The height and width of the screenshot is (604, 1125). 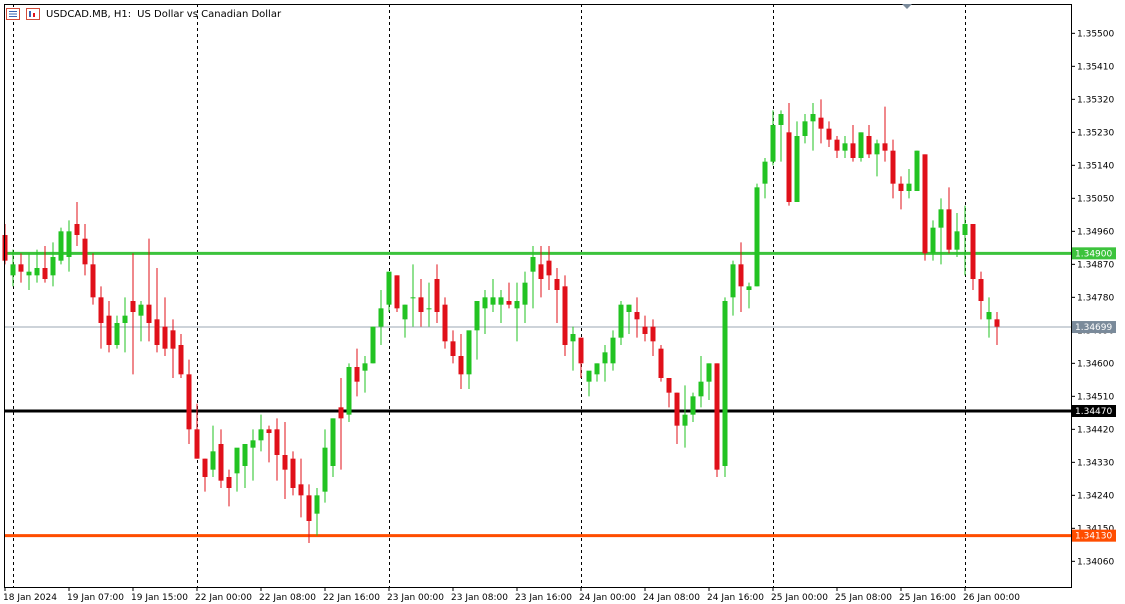 What do you see at coordinates (351, 598) in the screenshot?
I see `x-tick-label: 22 Jan 16:00` at bounding box center [351, 598].